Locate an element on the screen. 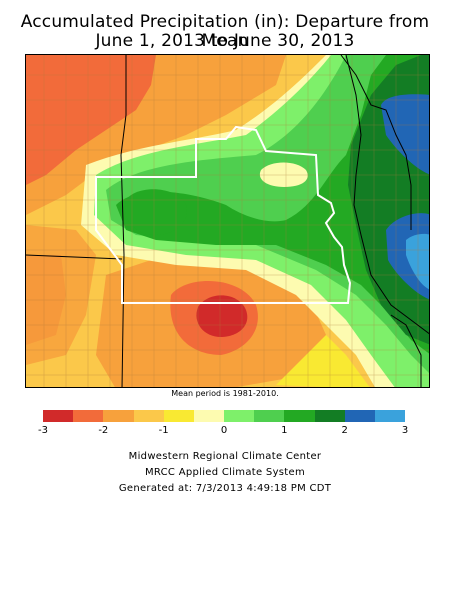  legend-tick-label: -2 is located at coordinates (103, 430).